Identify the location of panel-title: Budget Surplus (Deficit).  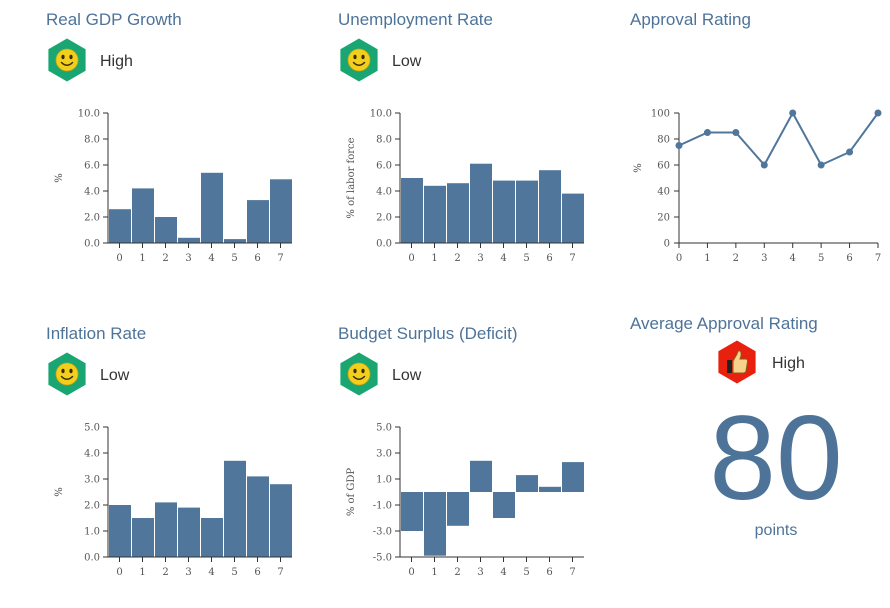
(428, 333).